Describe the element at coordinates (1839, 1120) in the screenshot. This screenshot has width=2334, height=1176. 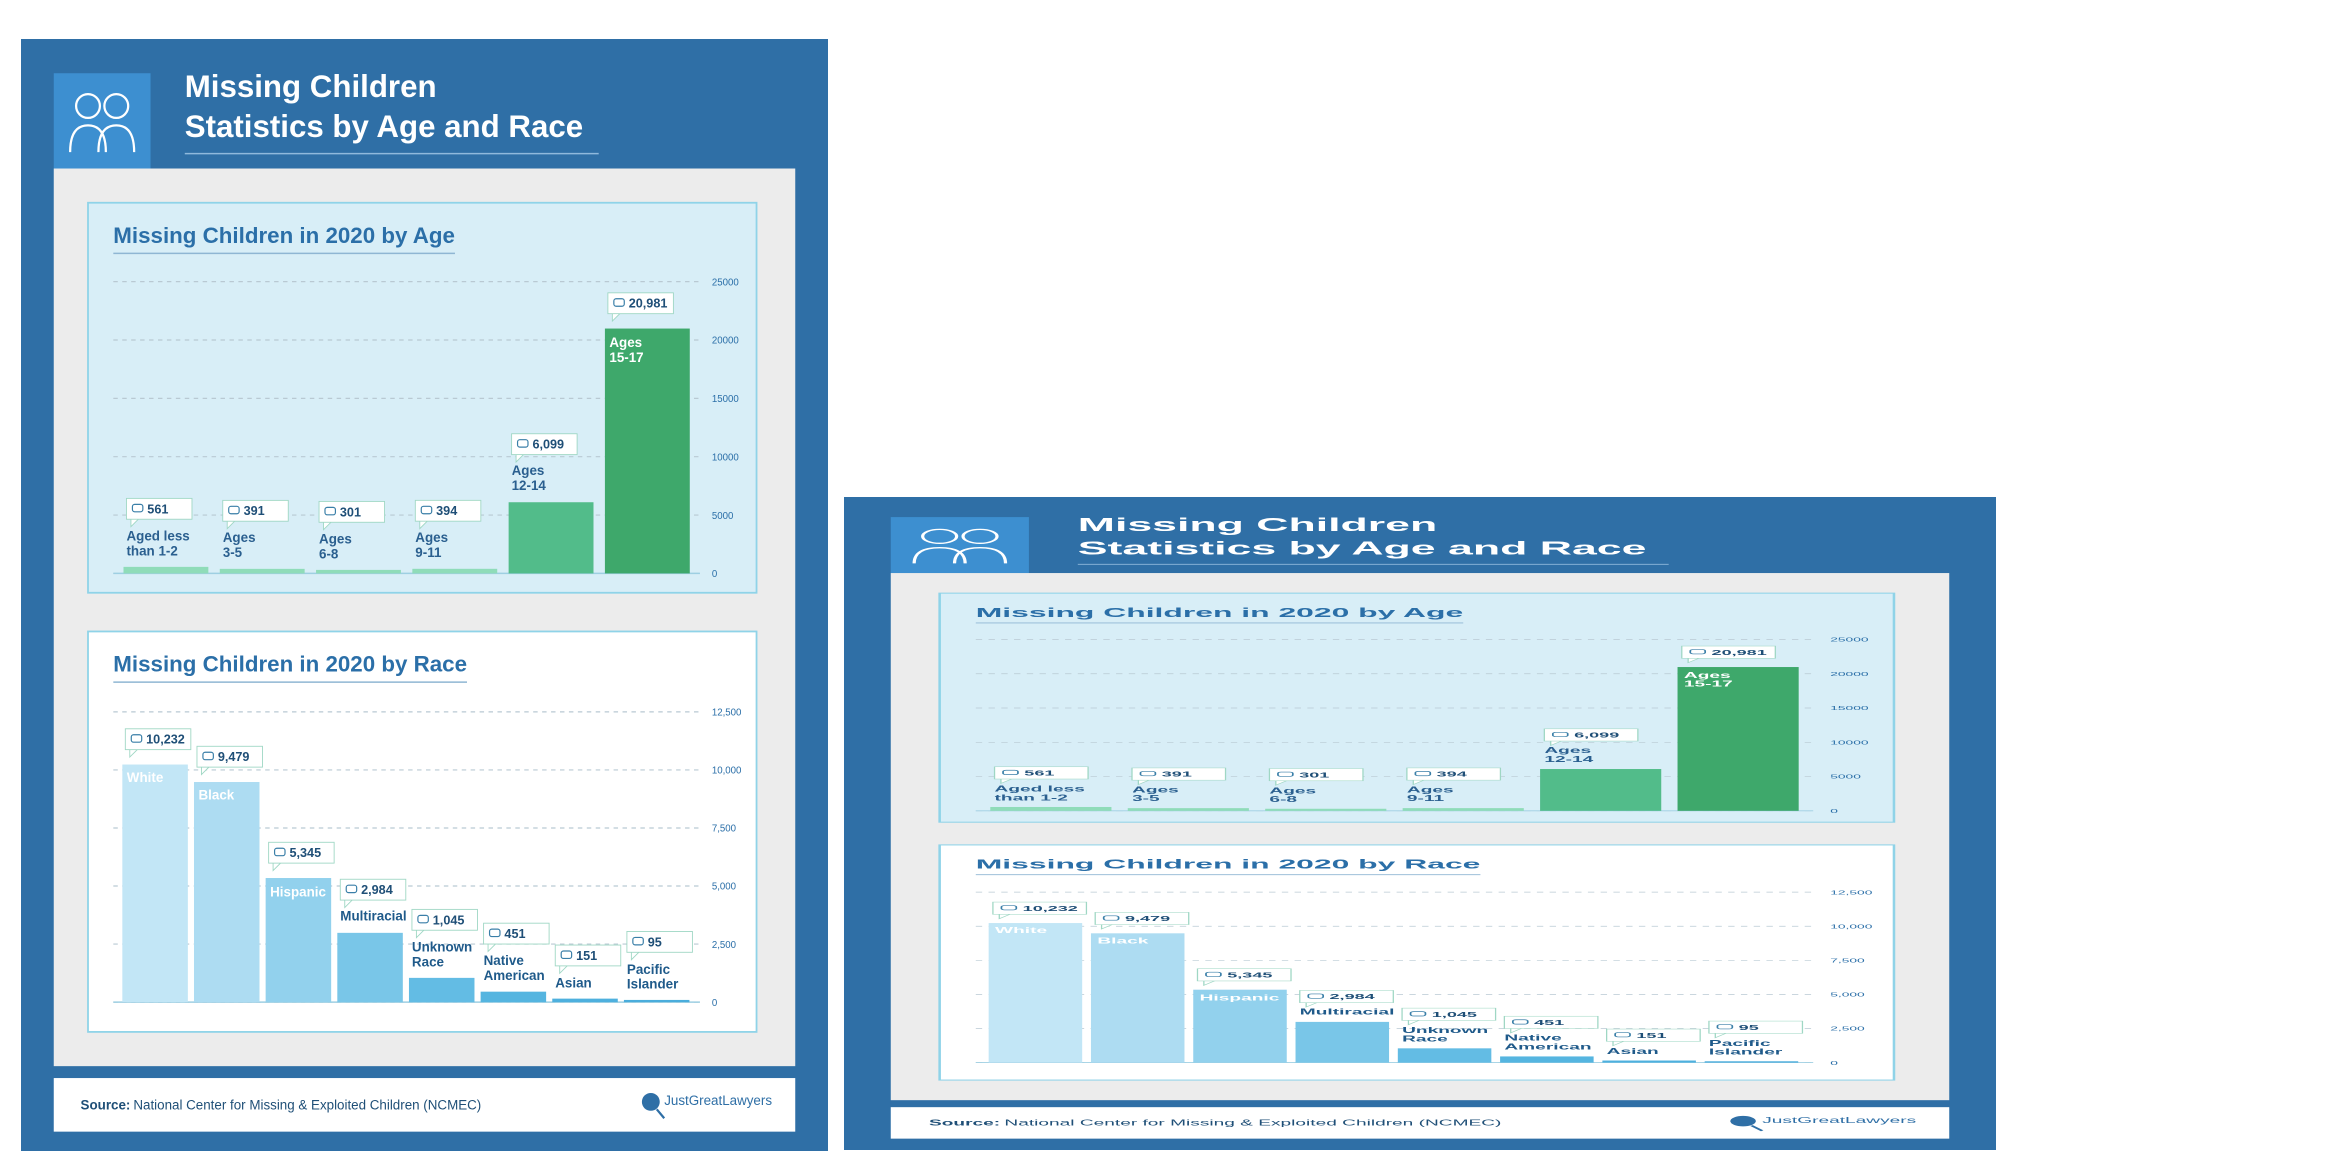
I see `brand-name: JustGreatLawyers` at that location.